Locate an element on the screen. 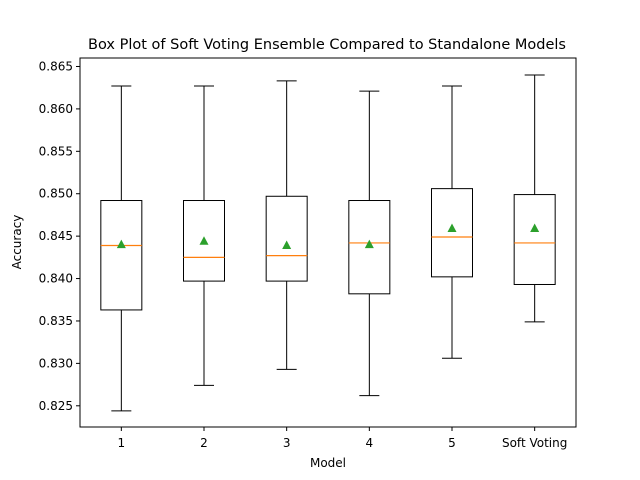 This screenshot has width=640, height=480. x-axis: 1 2 3 4 5 Soft Voting is located at coordinates (342, 438).